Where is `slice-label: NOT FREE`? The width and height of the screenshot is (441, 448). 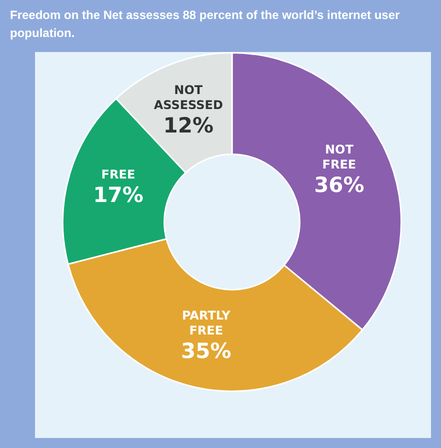 slice-label: NOT FREE is located at coordinates (339, 157).